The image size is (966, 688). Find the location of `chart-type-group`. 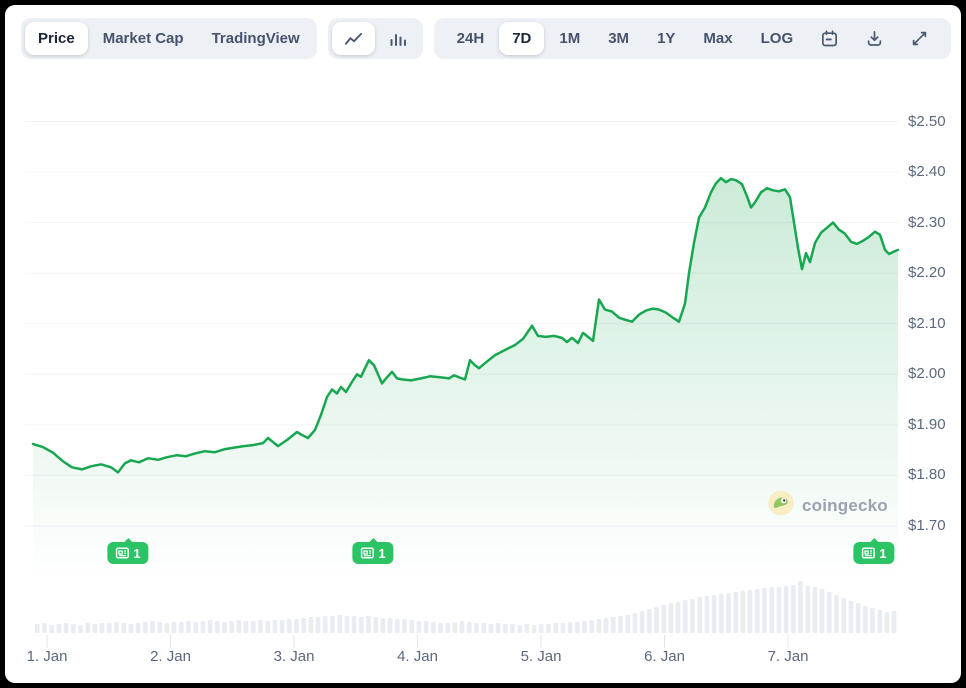

chart-type-group is located at coordinates (375, 38).